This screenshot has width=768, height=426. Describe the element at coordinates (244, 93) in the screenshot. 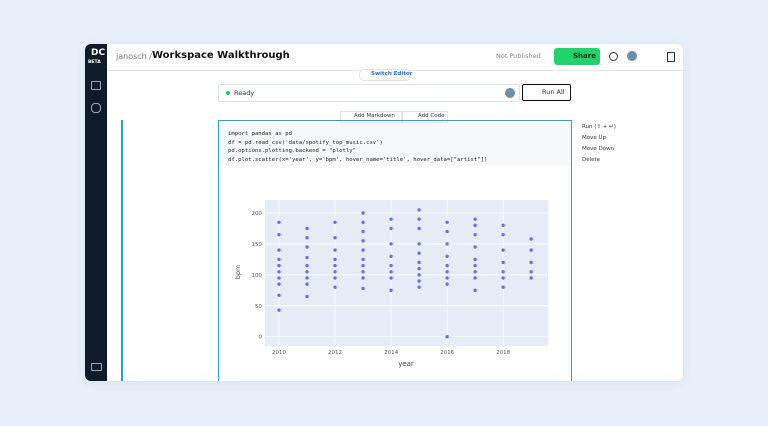

I see `status: Ready` at that location.